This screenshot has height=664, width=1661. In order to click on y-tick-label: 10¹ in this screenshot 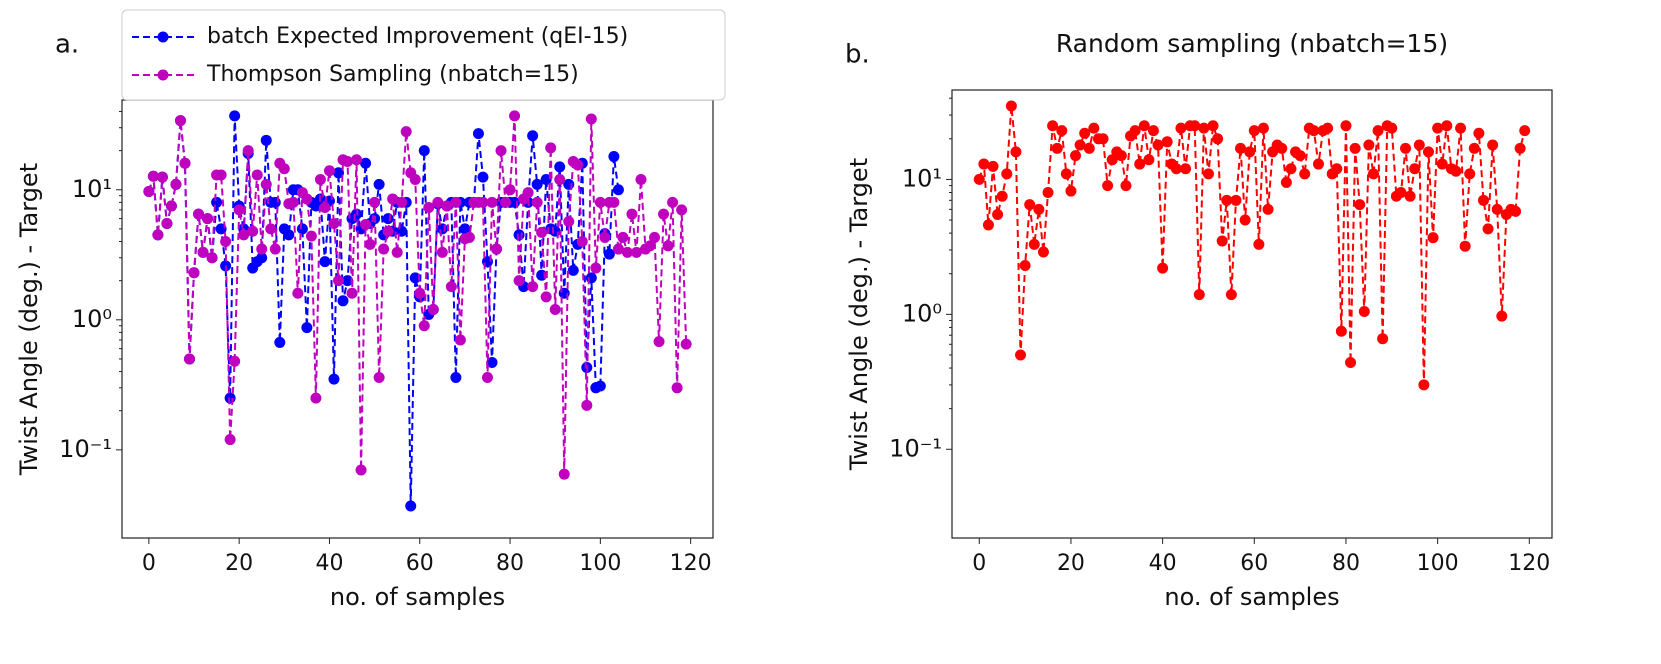, I will do `click(92, 189)`.